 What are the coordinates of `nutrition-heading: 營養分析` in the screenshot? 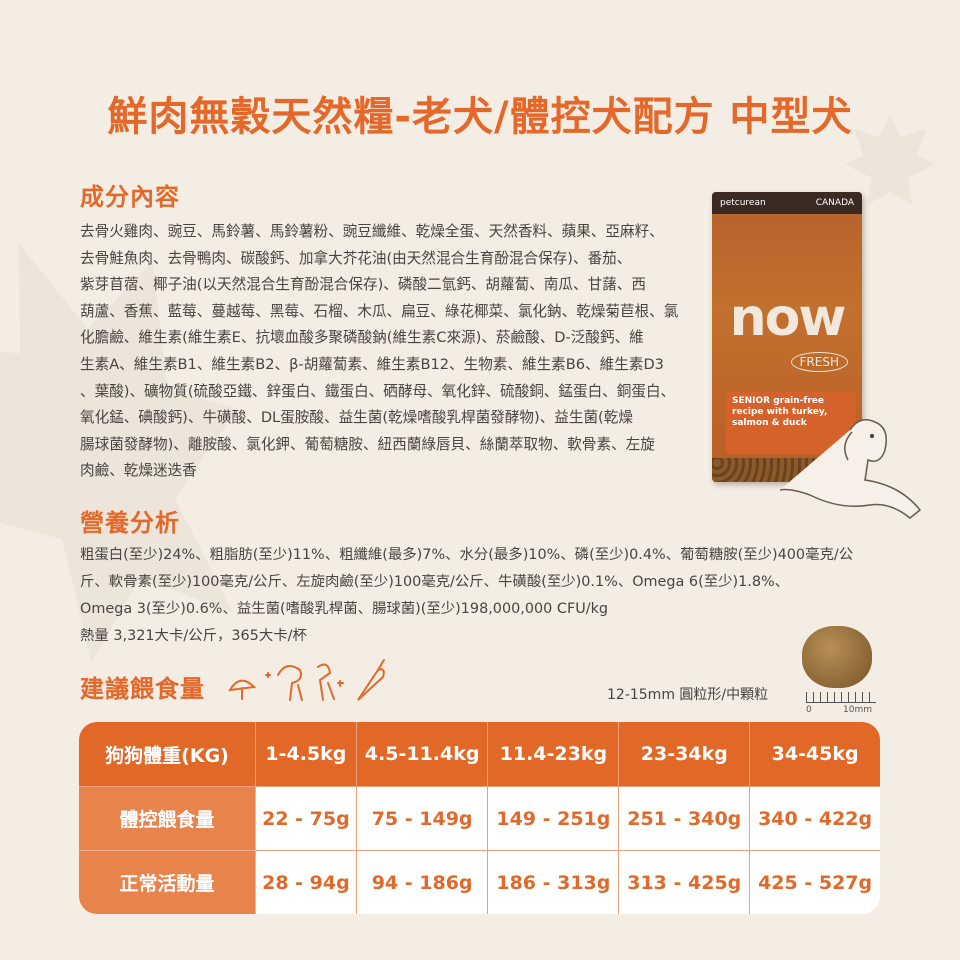 It's located at (130, 523).